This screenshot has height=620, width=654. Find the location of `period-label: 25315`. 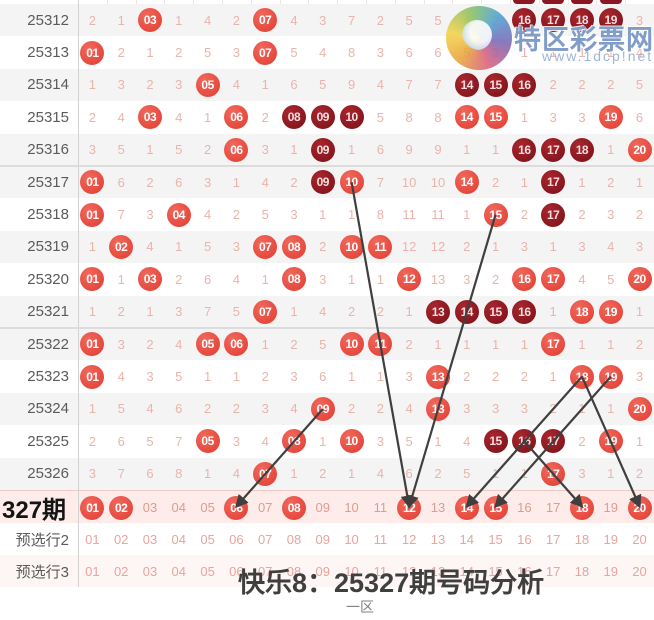

period-label: 25315 is located at coordinates (48, 117).